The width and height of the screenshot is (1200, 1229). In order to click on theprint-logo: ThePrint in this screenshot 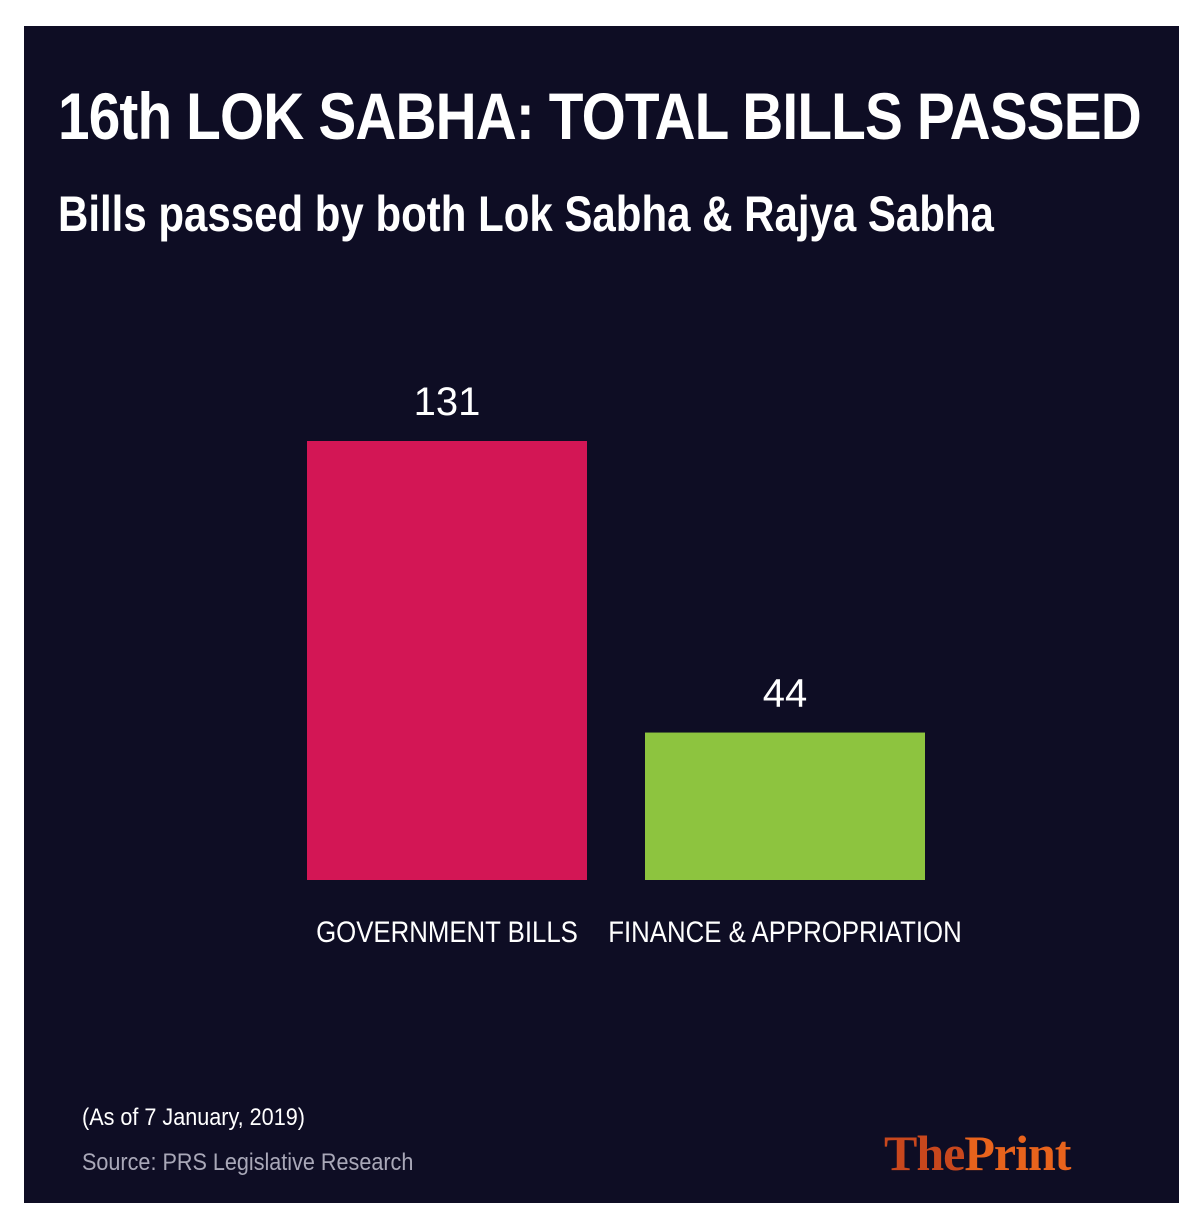, I will do `click(977, 1153)`.